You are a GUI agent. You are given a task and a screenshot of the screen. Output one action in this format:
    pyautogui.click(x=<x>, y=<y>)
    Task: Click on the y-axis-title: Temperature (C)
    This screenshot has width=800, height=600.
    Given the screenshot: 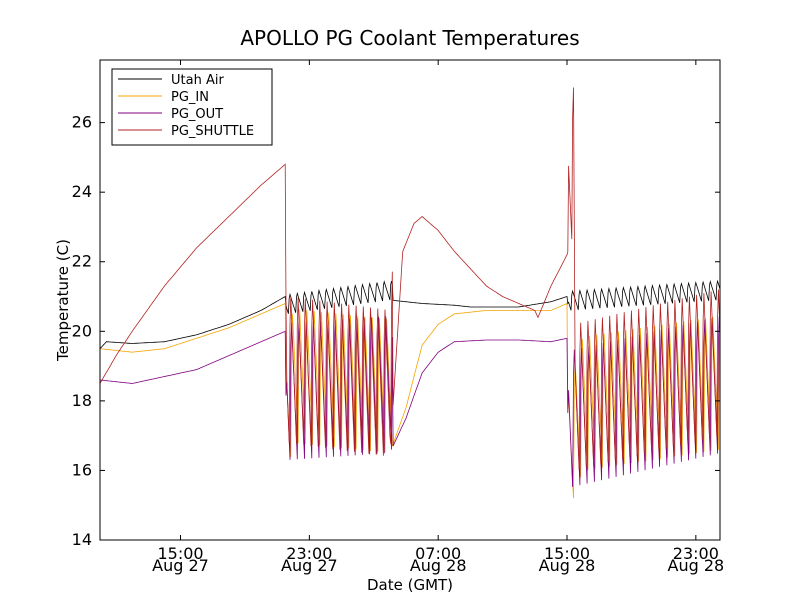 What is the action you would take?
    pyautogui.click(x=63, y=300)
    